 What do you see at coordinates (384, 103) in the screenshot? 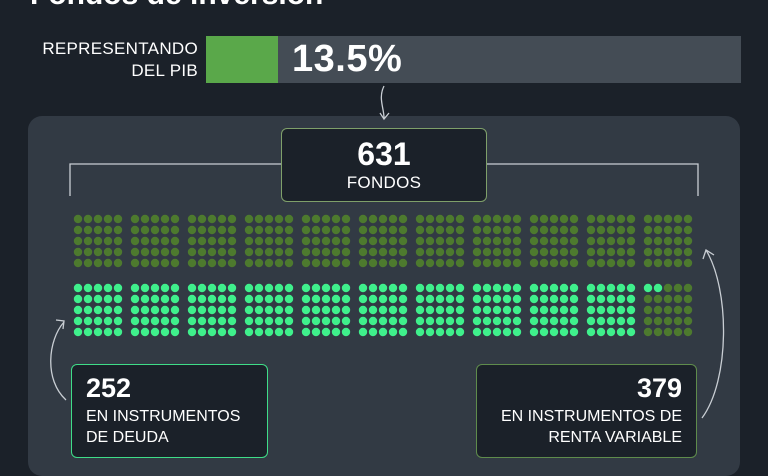
I see `pib-arrow-icon` at bounding box center [384, 103].